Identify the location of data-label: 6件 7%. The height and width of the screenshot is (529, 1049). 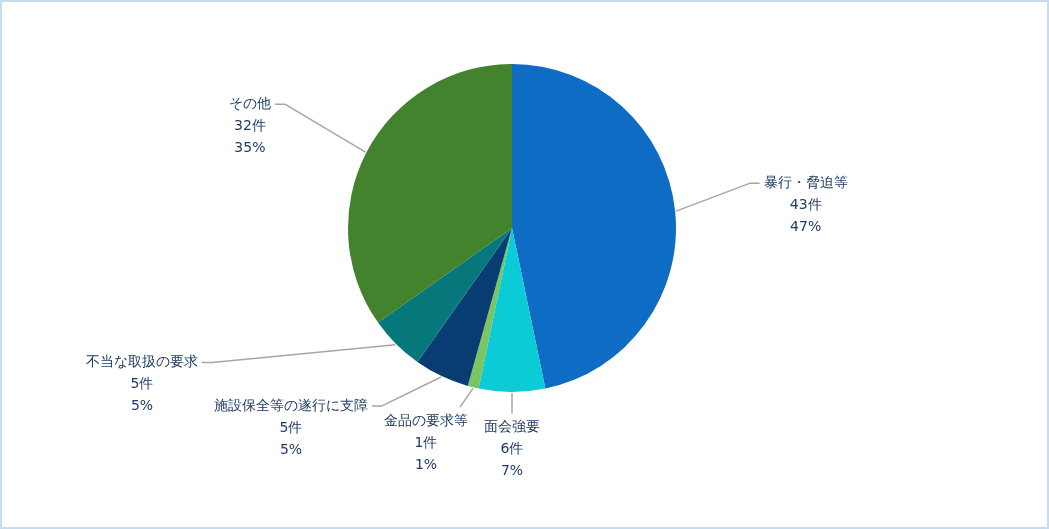
(512, 459).